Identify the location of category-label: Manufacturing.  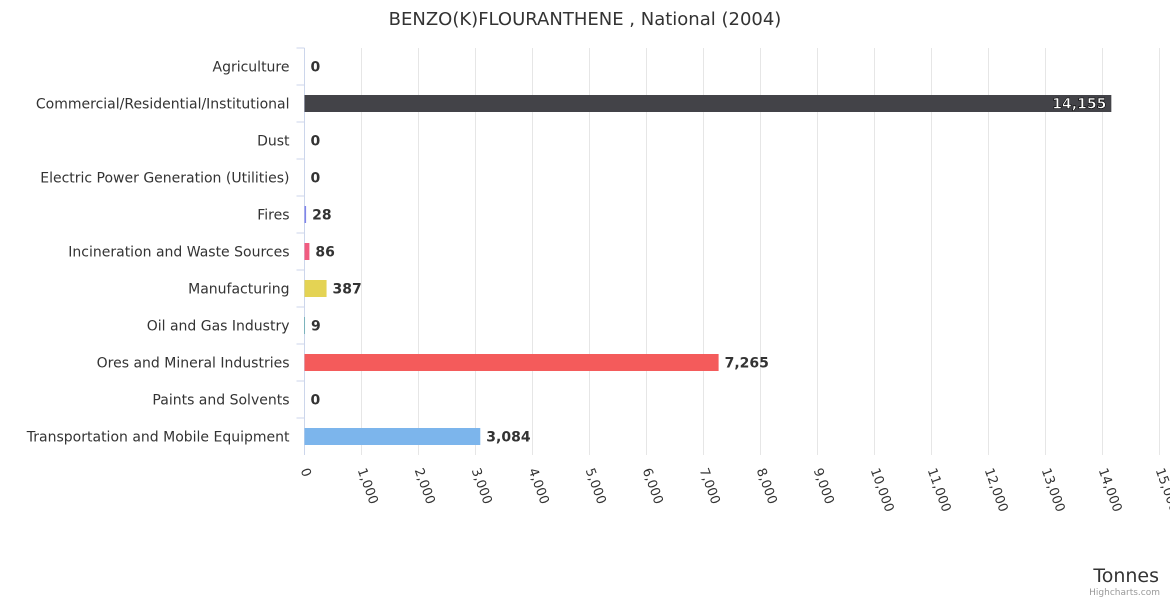
(238, 290).